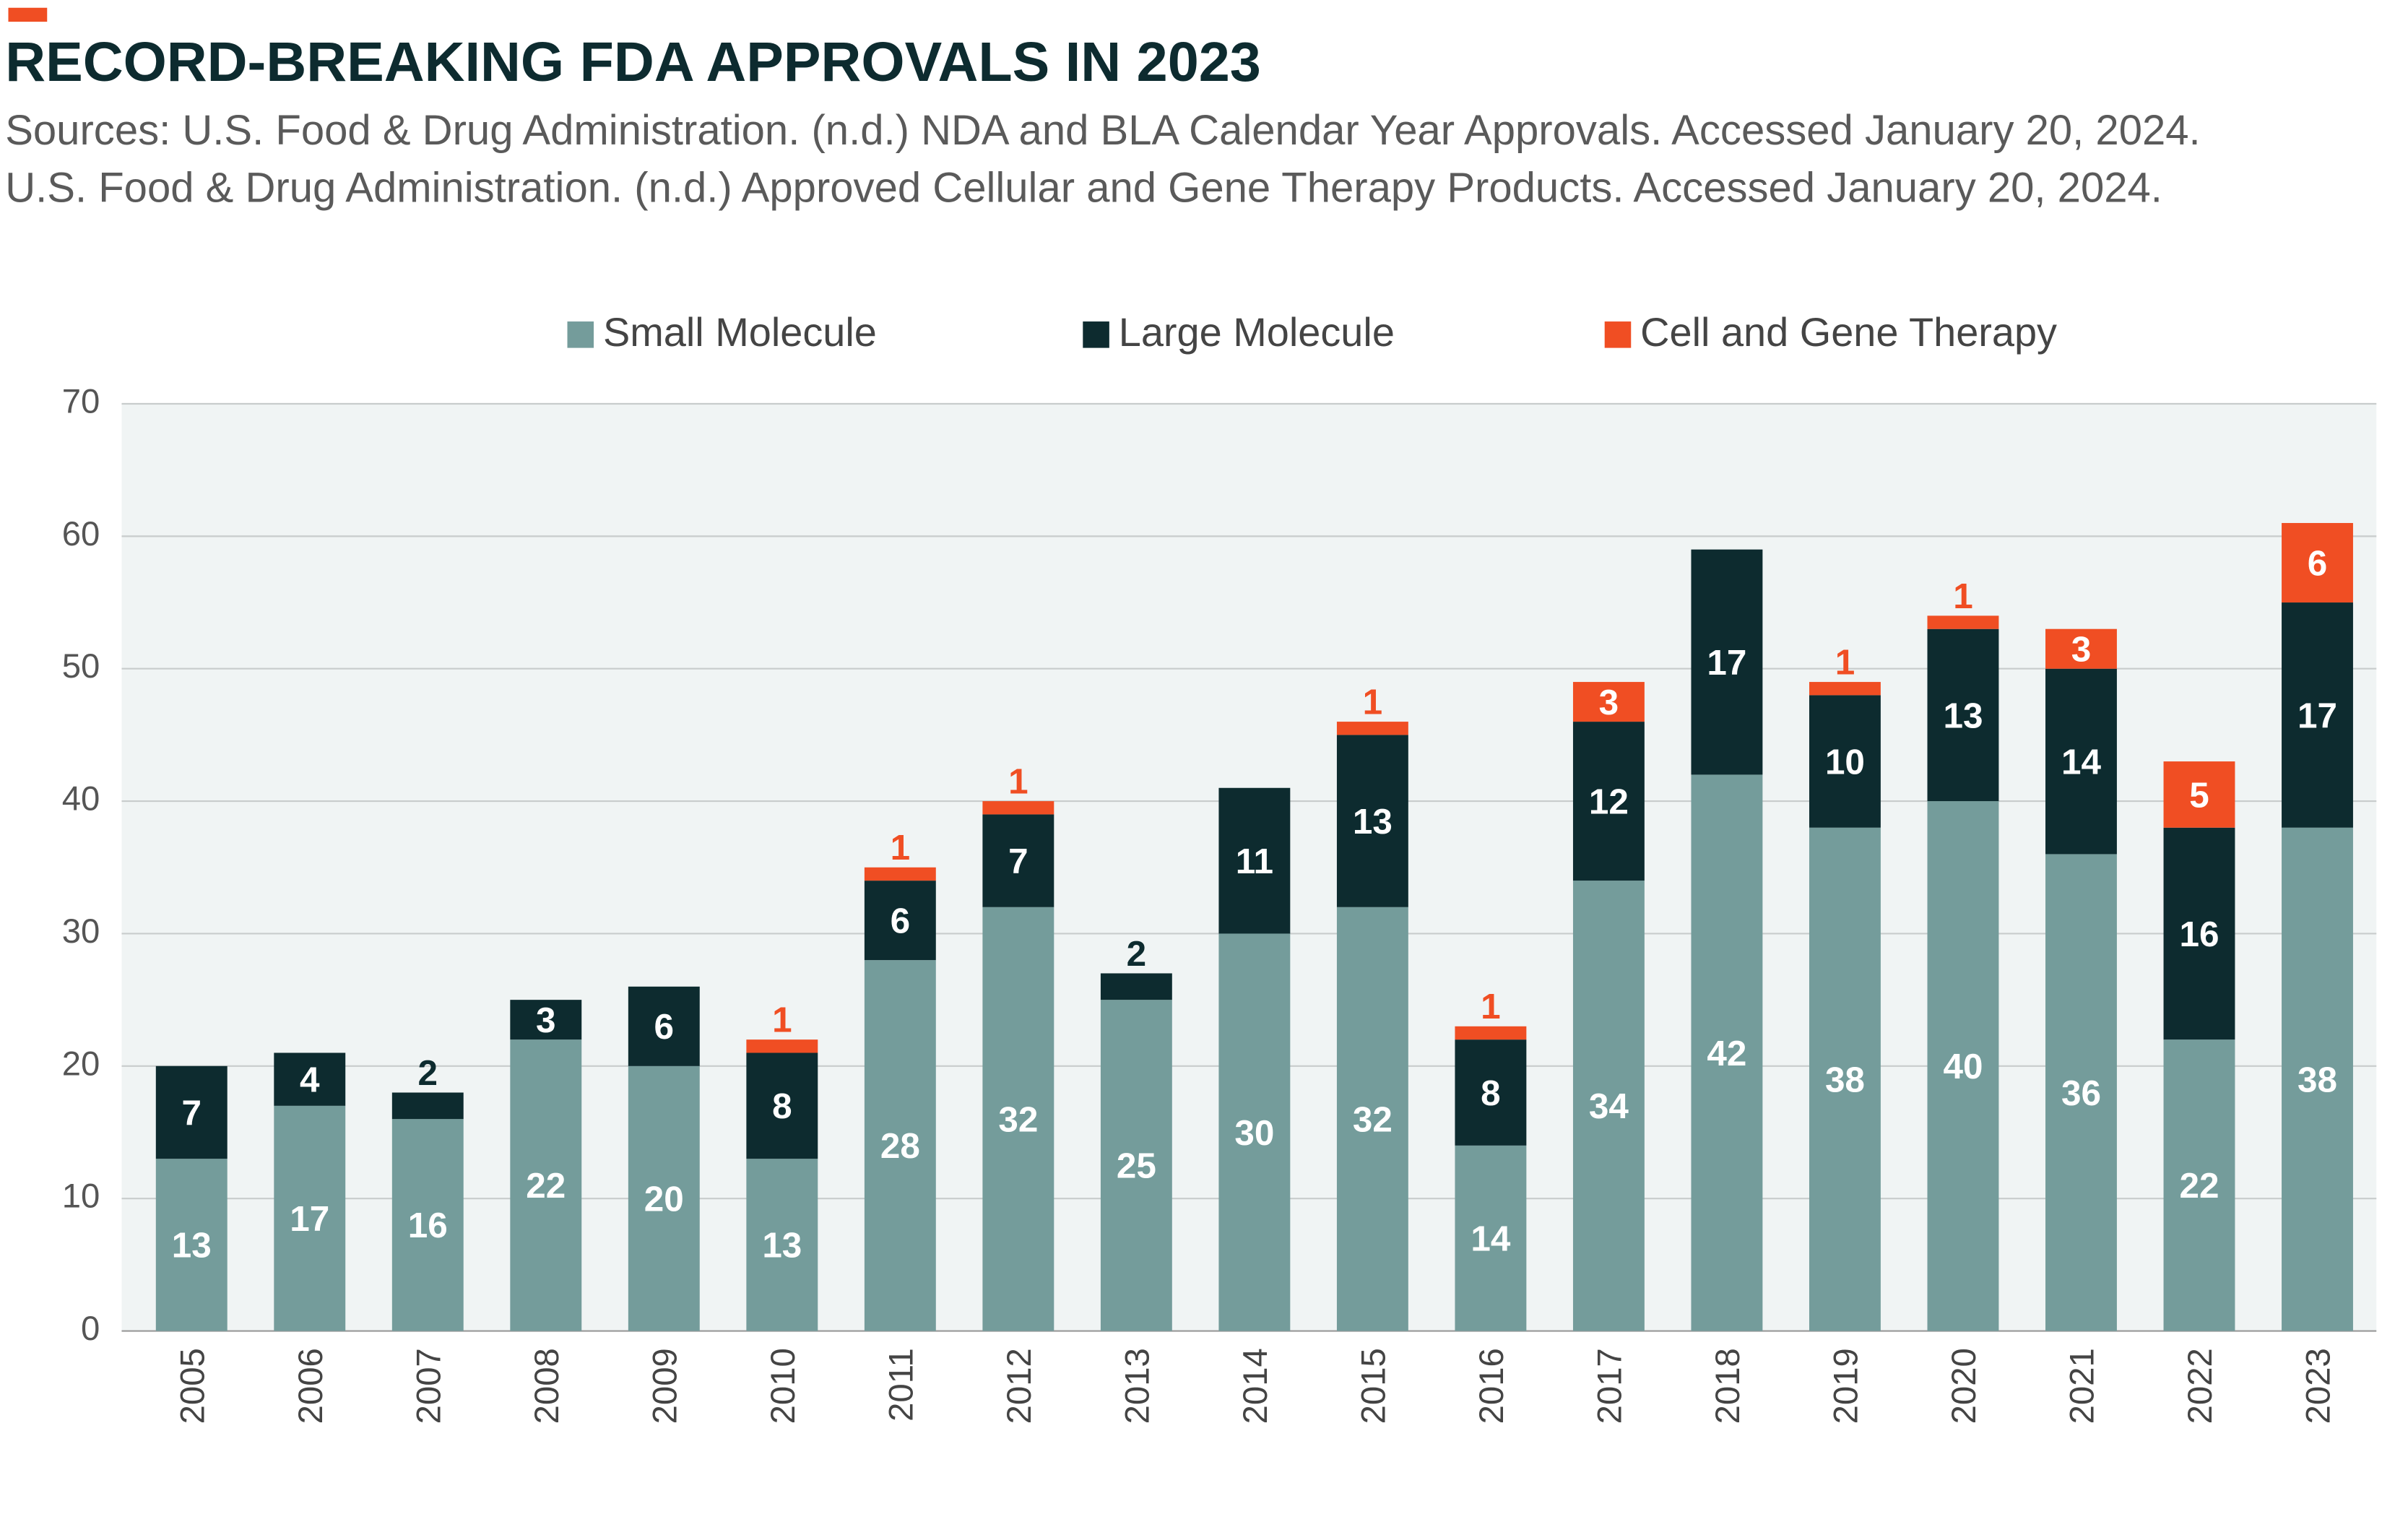 This screenshot has height=1522, width=2408. I want to click on data-label: 5, so click(2199, 795).